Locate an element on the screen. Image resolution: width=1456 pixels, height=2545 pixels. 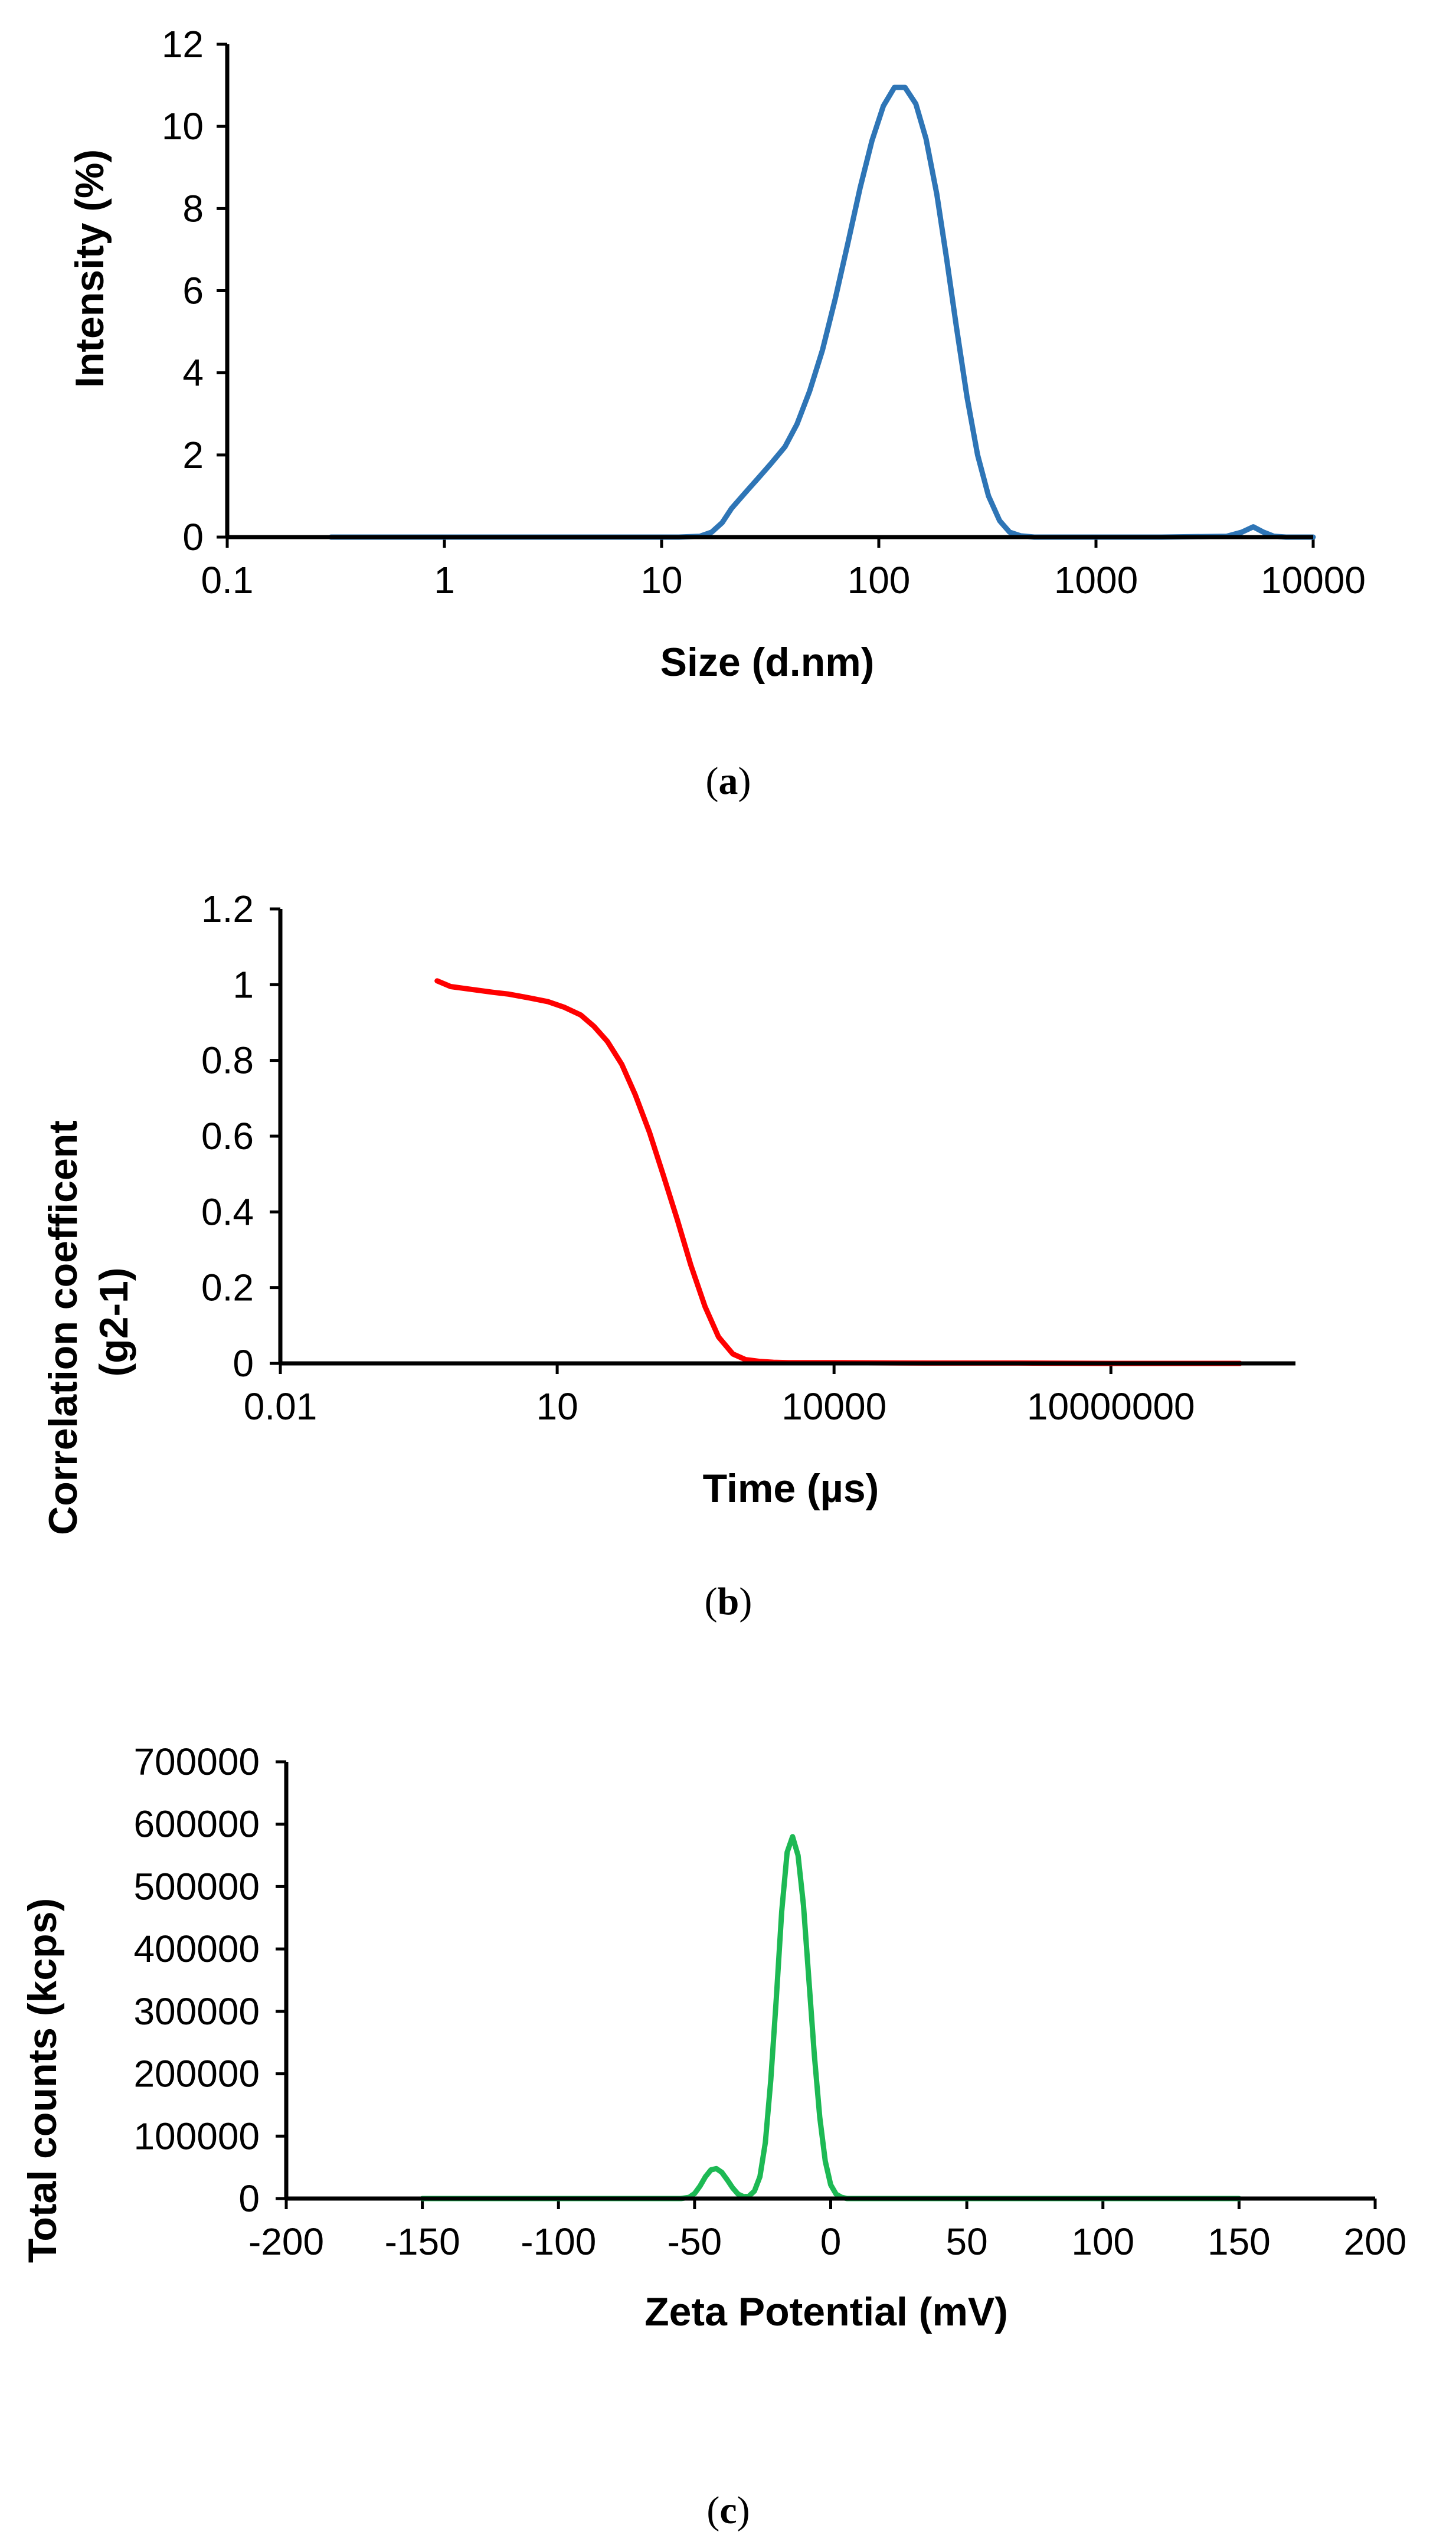
x-tick-label: 50 is located at coordinates (967, 2241).